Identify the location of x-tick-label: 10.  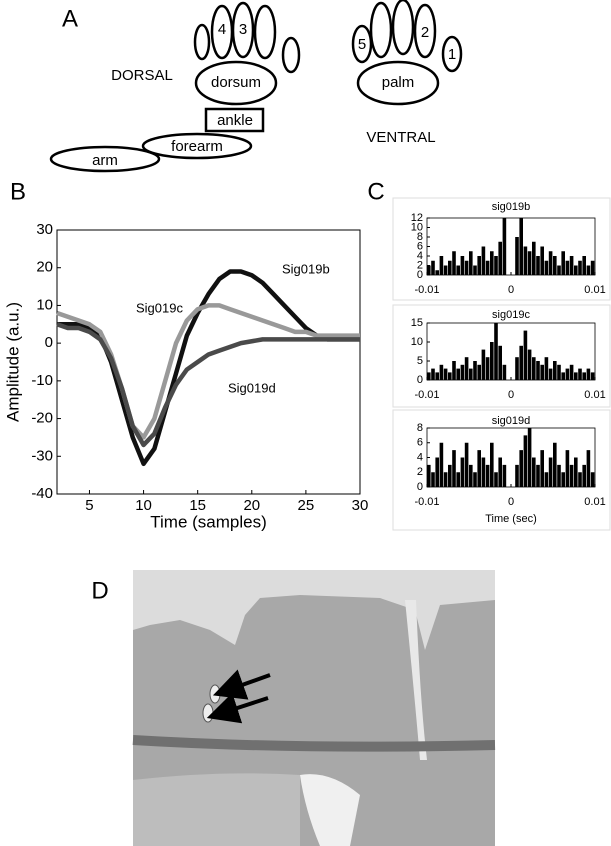
(143, 505).